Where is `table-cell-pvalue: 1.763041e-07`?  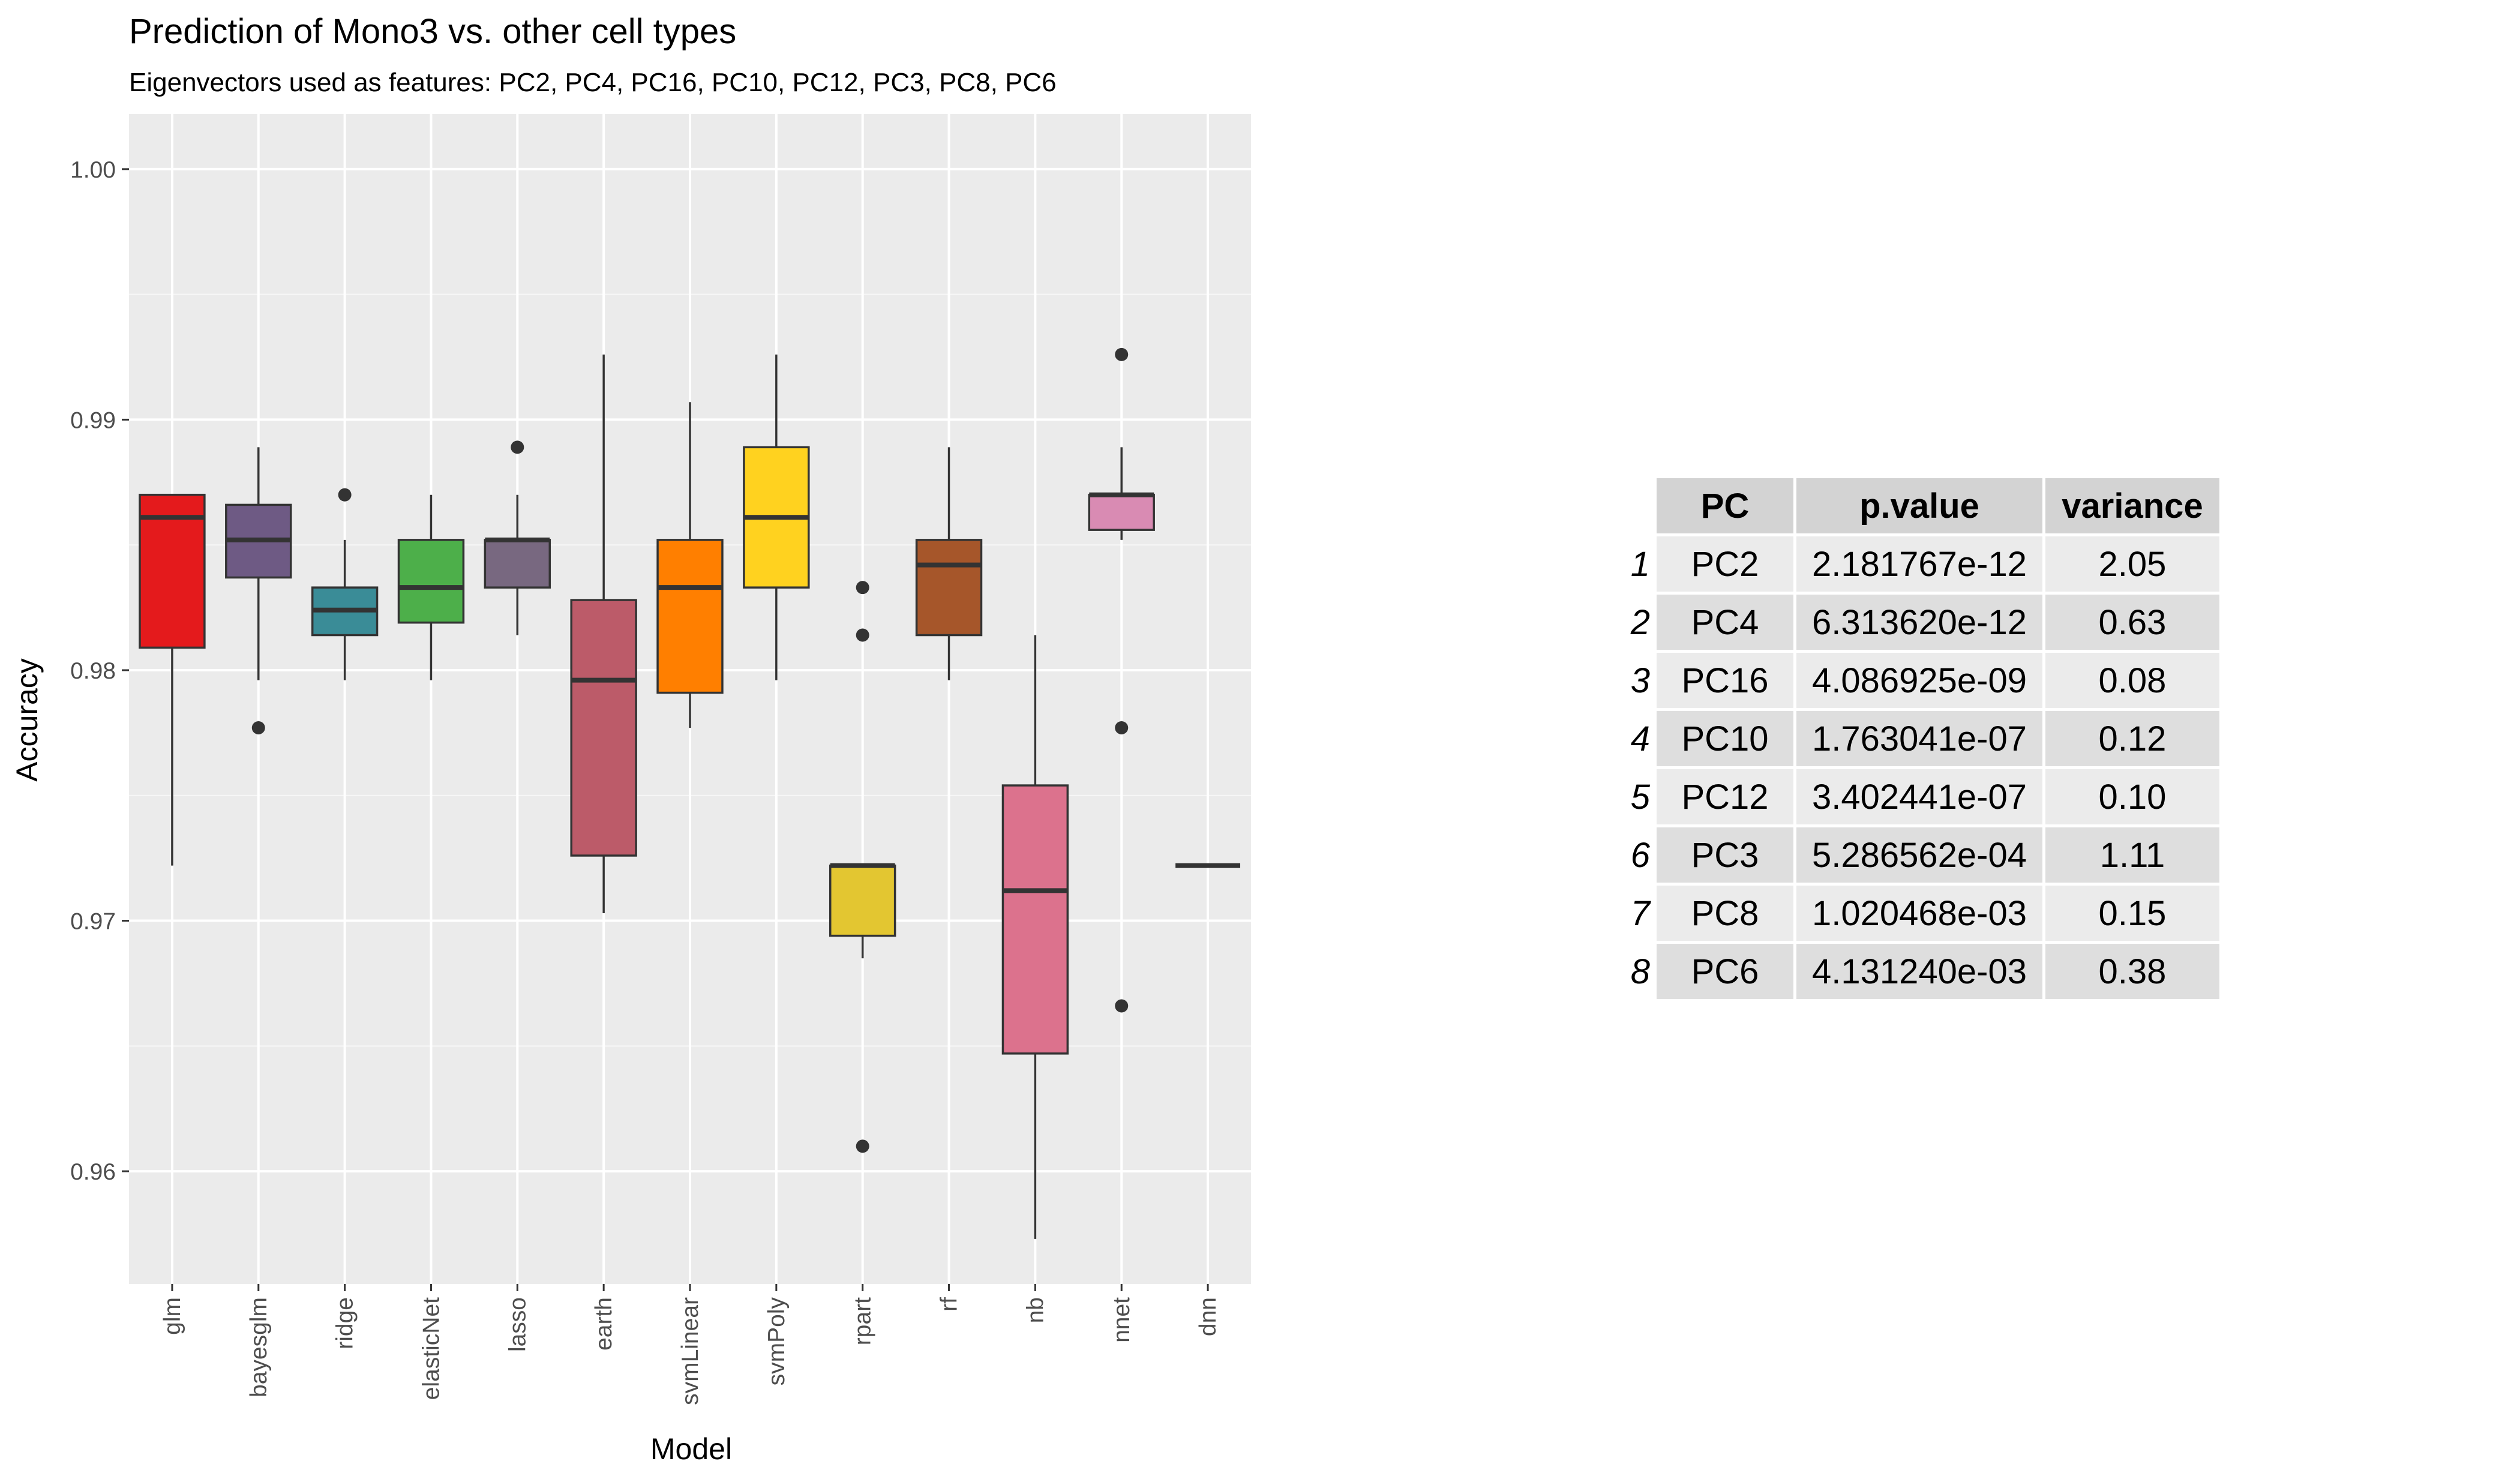
table-cell-pvalue: 1.763041e-07 is located at coordinates (1919, 739).